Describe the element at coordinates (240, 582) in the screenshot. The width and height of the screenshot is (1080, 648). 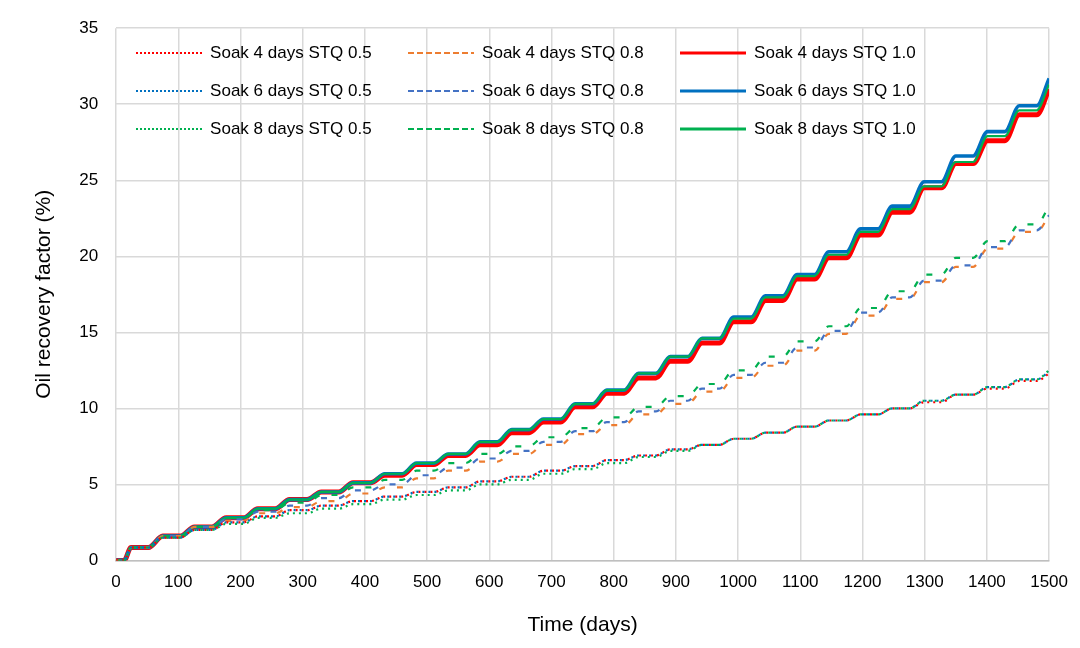
I see `x-tick-label: 200` at that location.